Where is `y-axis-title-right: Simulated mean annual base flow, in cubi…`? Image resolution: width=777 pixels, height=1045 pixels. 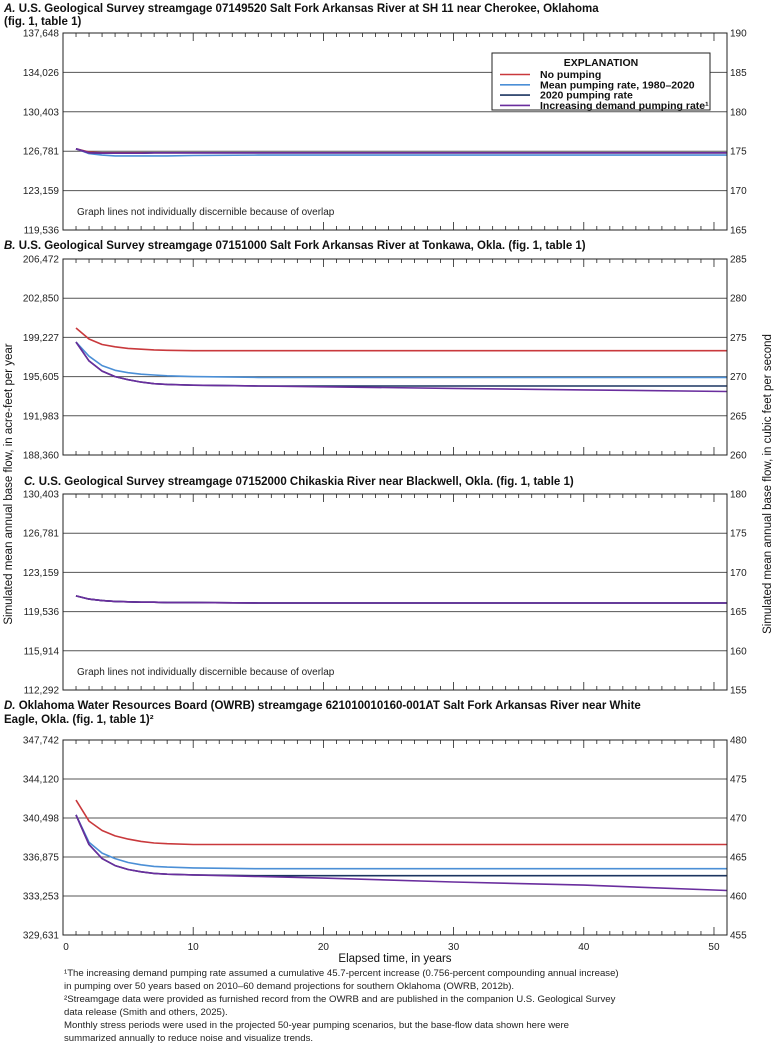
y-axis-title-right: Simulated mean annual base flow, in cubi… is located at coordinates (768, 484).